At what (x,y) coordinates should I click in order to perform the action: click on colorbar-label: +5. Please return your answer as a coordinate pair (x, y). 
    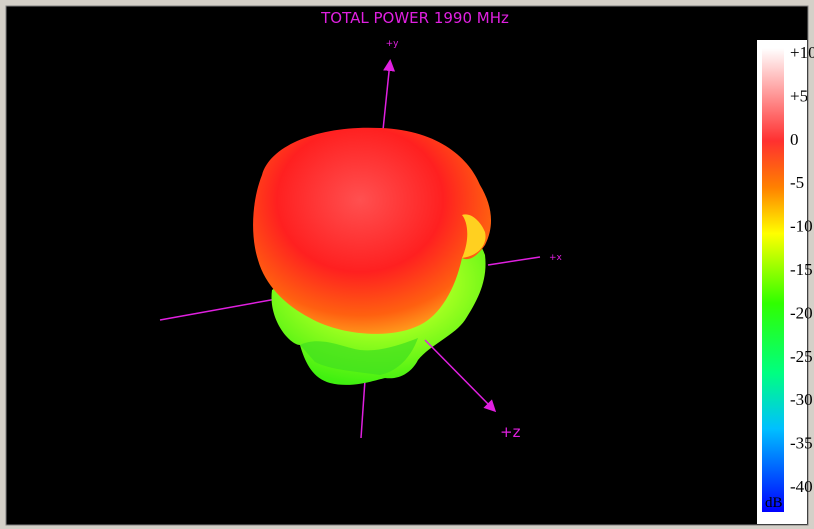
    Looking at the image, I should click on (799, 95).